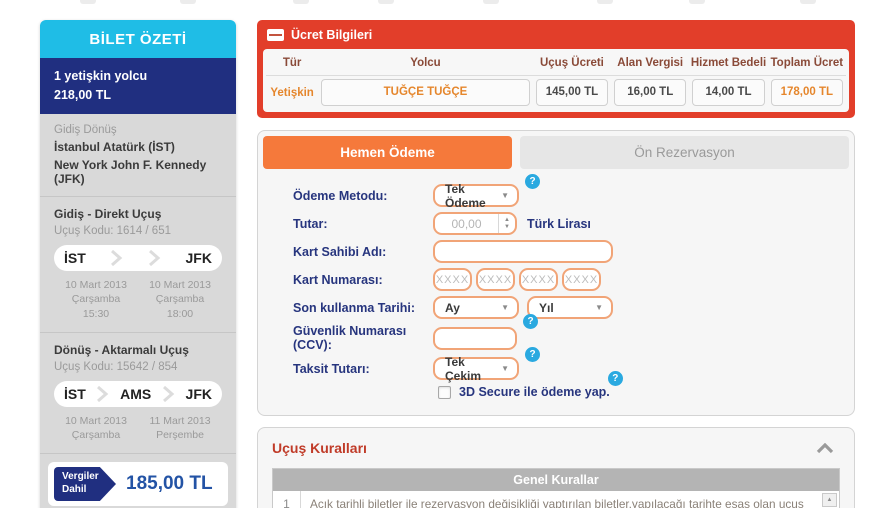 The width and height of the screenshot is (892, 508). I want to click on arrival-day: Çarşamba, so click(180, 299).